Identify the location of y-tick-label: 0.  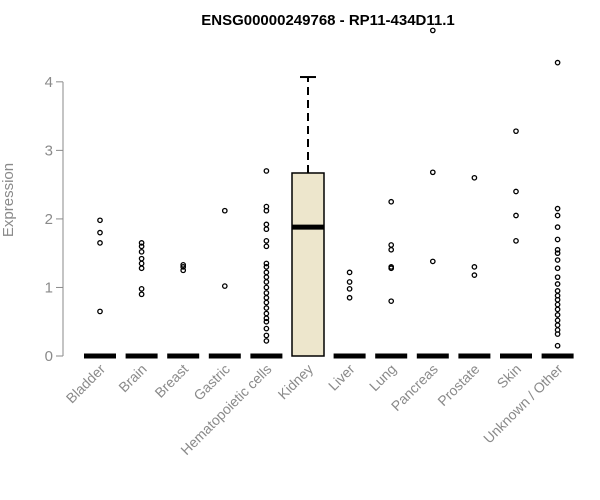
(49, 356).